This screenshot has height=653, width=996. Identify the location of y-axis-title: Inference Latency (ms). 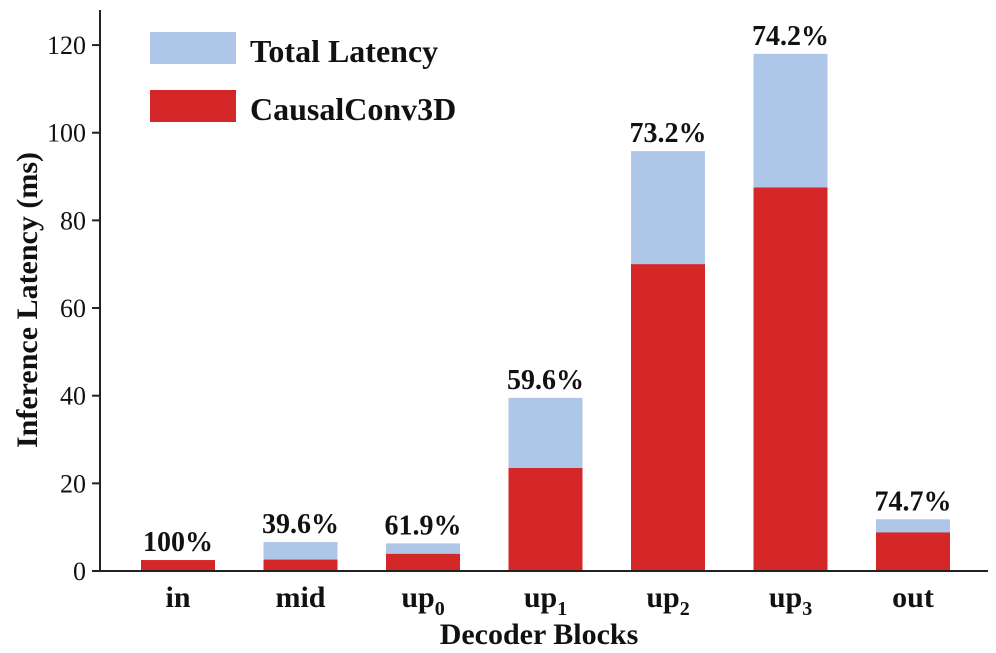
(27, 300).